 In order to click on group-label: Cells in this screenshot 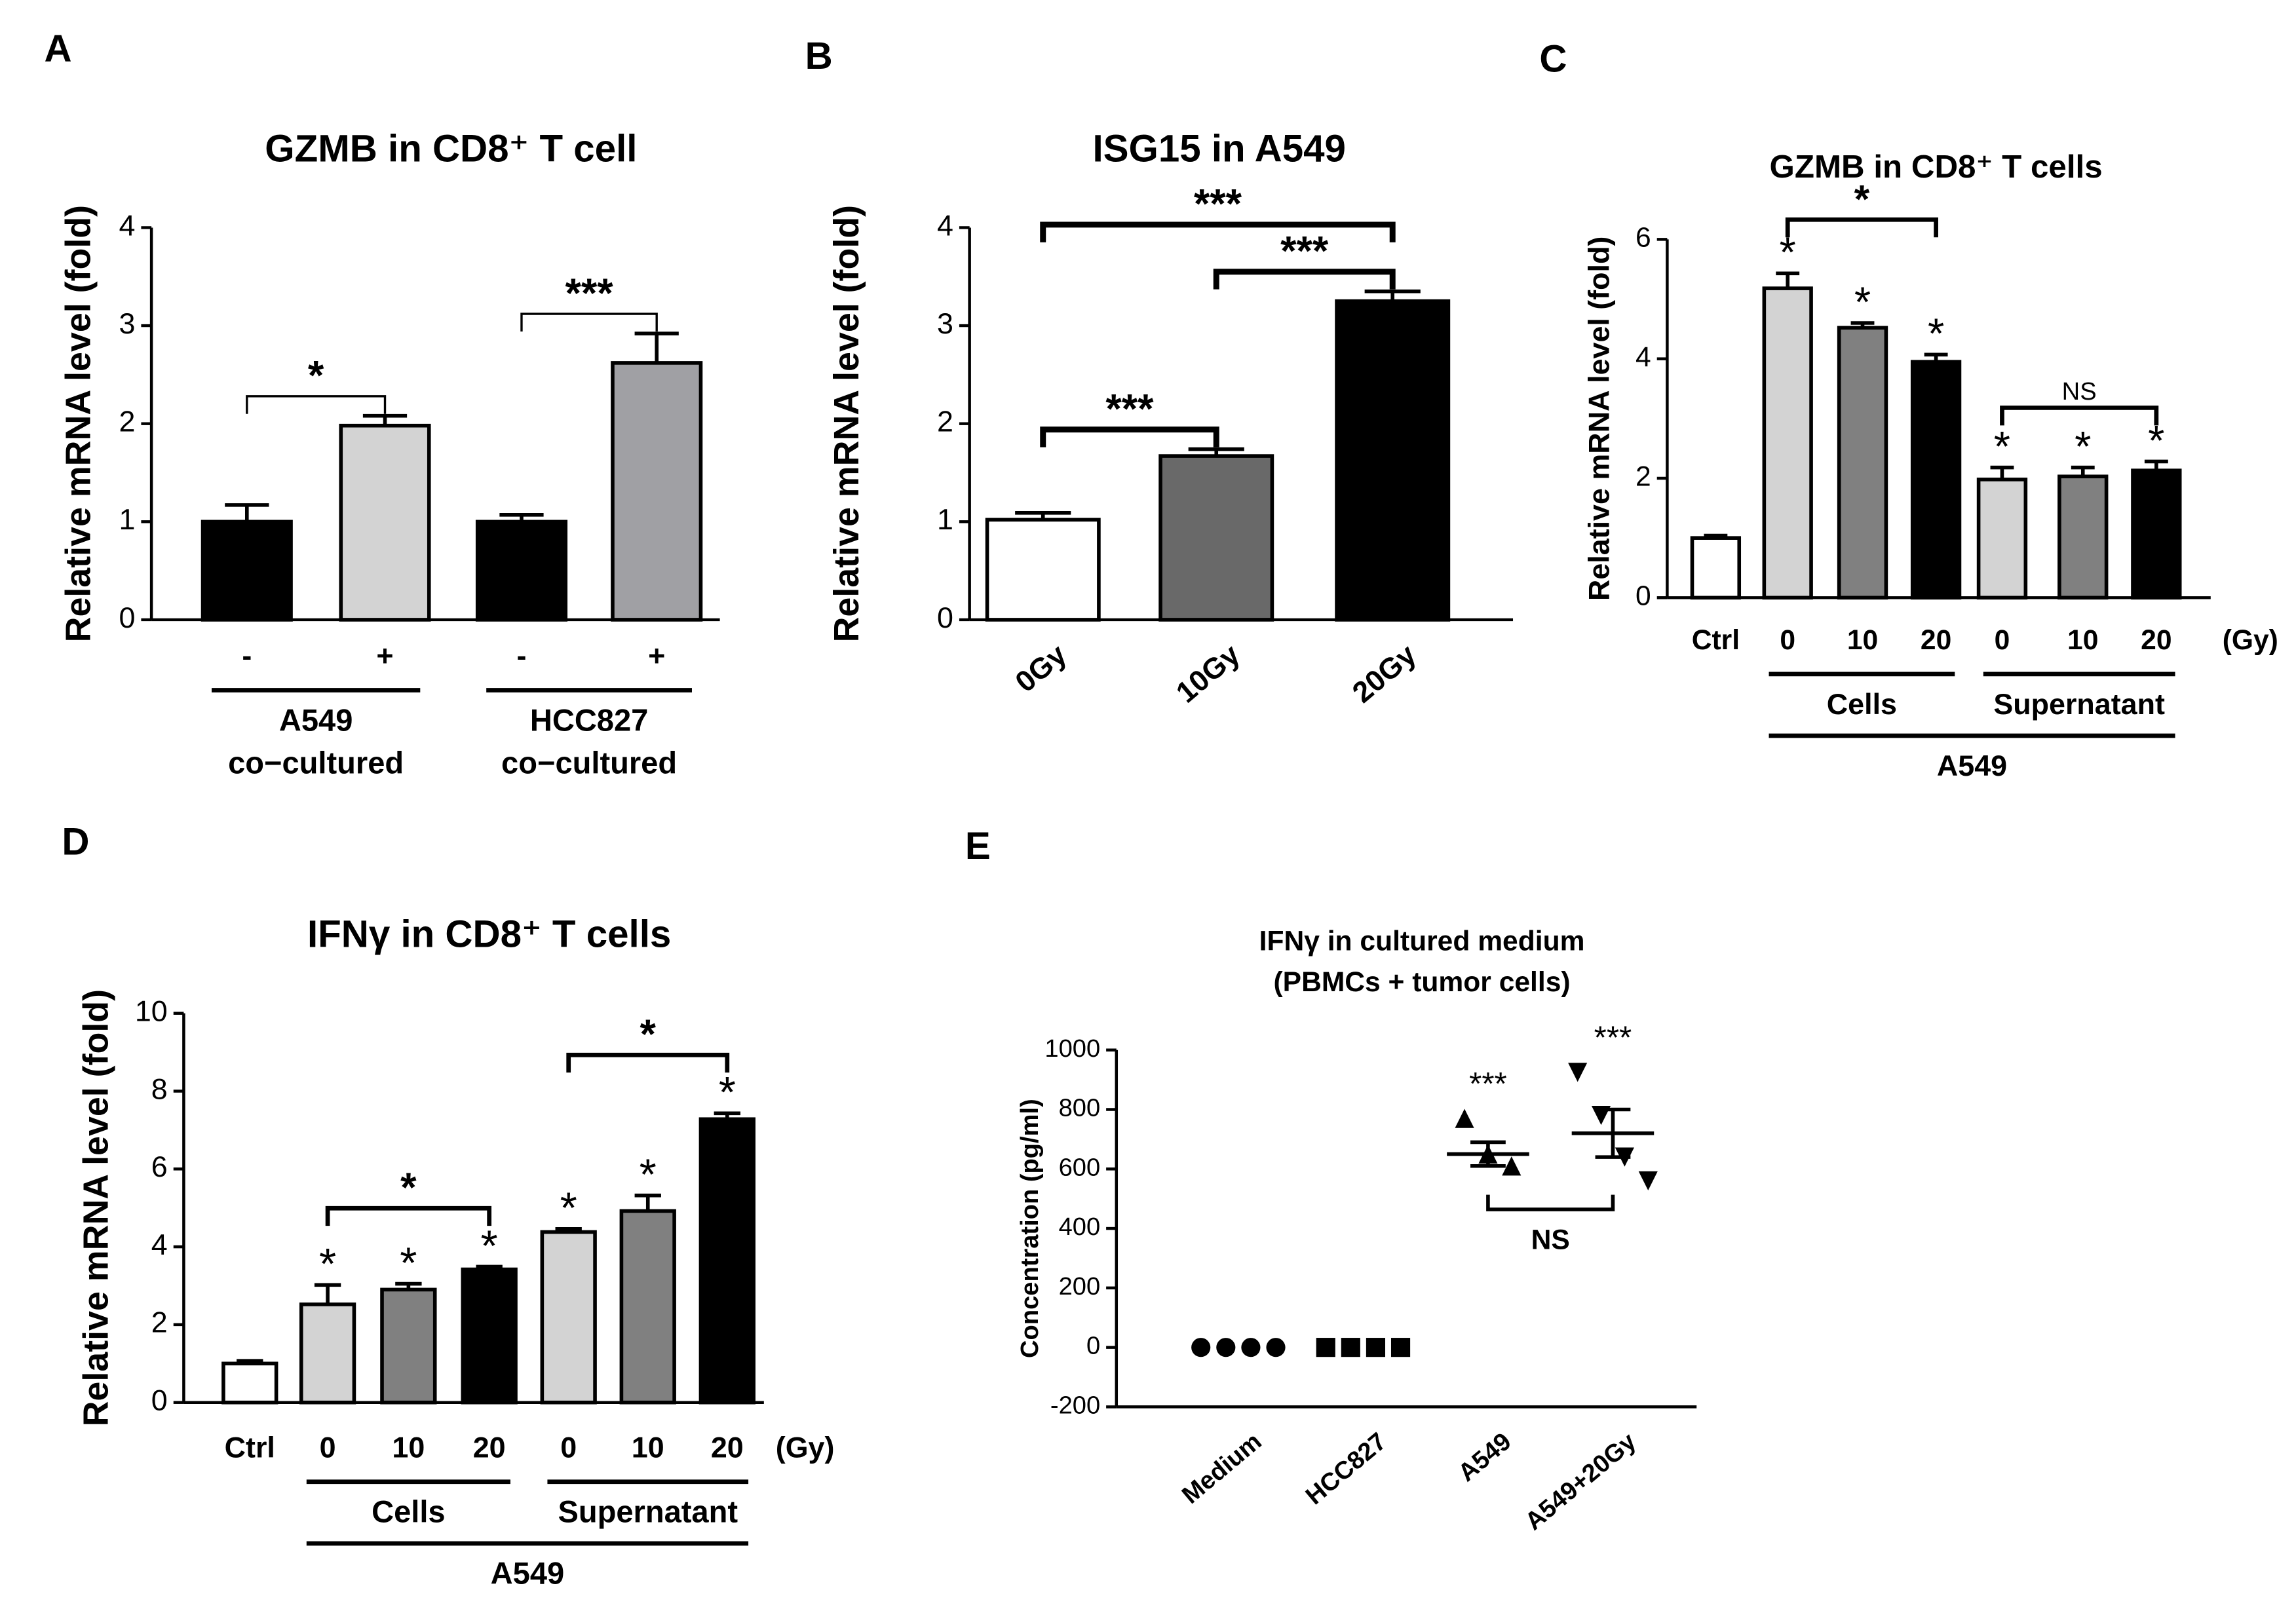, I will do `click(409, 1511)`.